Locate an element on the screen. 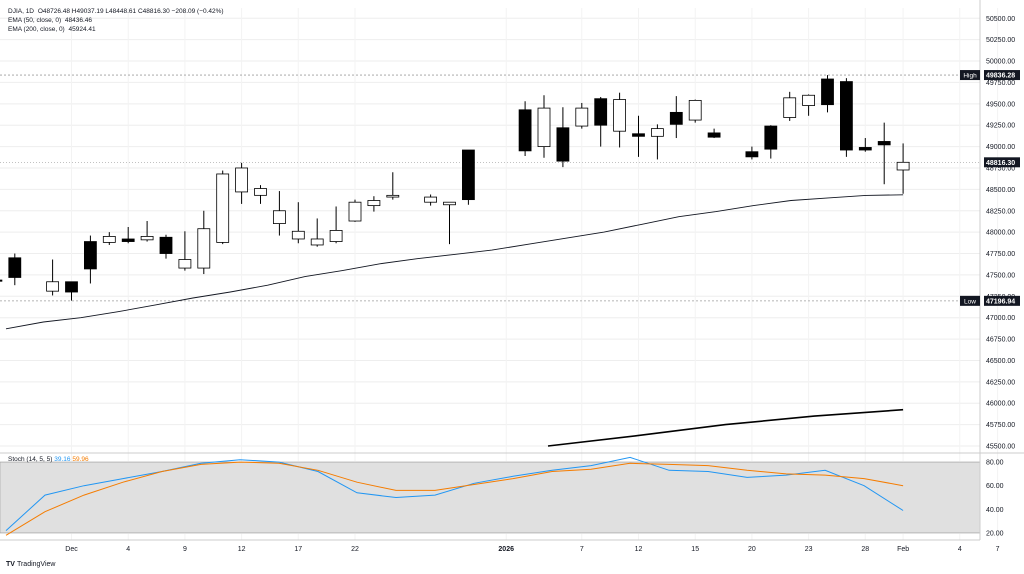 The height and width of the screenshot is (574, 1024). time-tick-label: 23 is located at coordinates (809, 549).